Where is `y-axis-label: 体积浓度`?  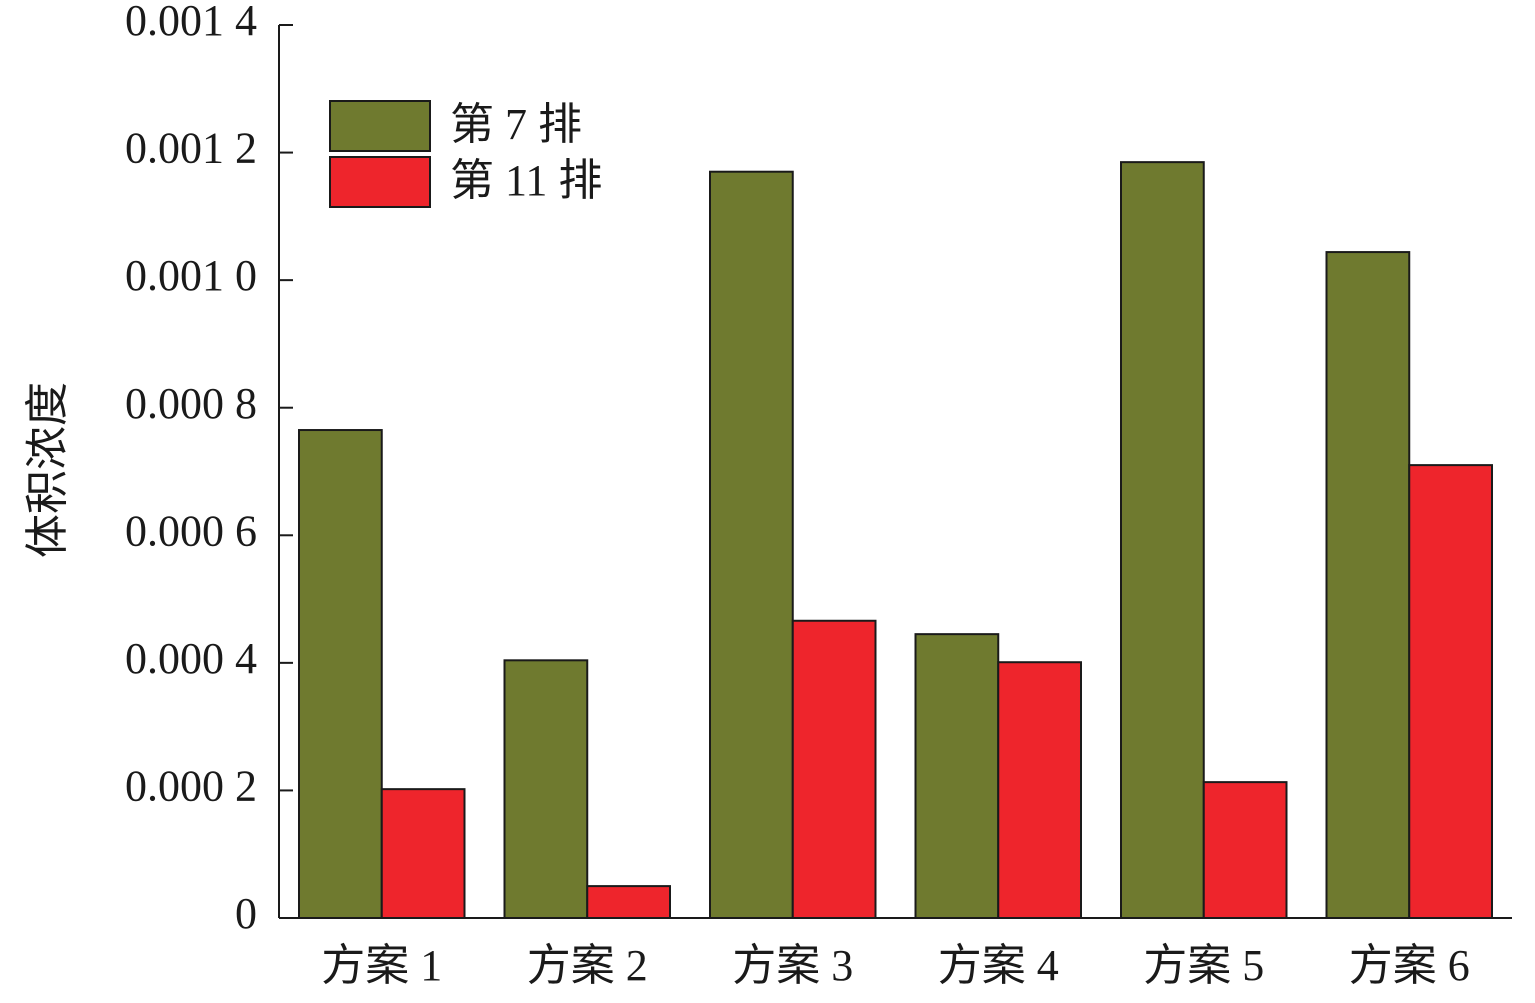 y-axis-label: 体积浓度 is located at coordinates (47, 470).